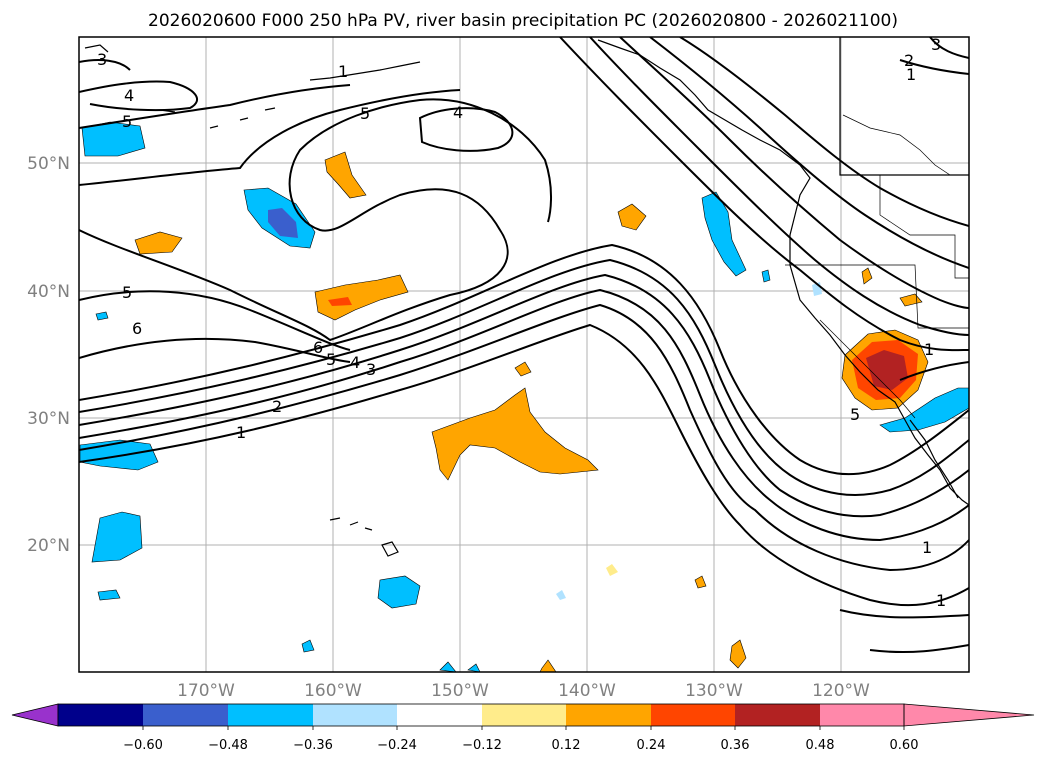 The image size is (1047, 765). What do you see at coordinates (96, 48) in the screenshot?
I see `aleutian-islands` at bounding box center [96, 48].